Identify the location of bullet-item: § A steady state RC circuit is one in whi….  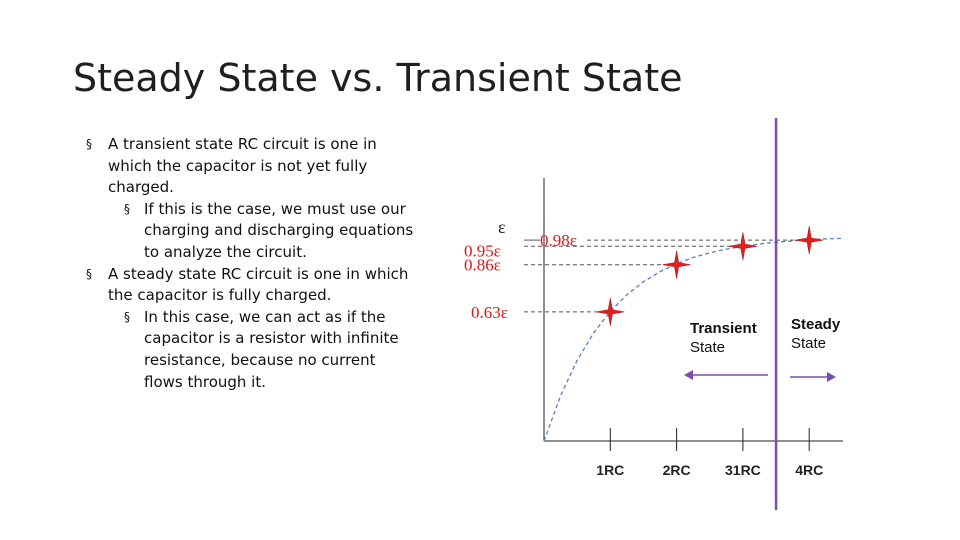
(251, 285).